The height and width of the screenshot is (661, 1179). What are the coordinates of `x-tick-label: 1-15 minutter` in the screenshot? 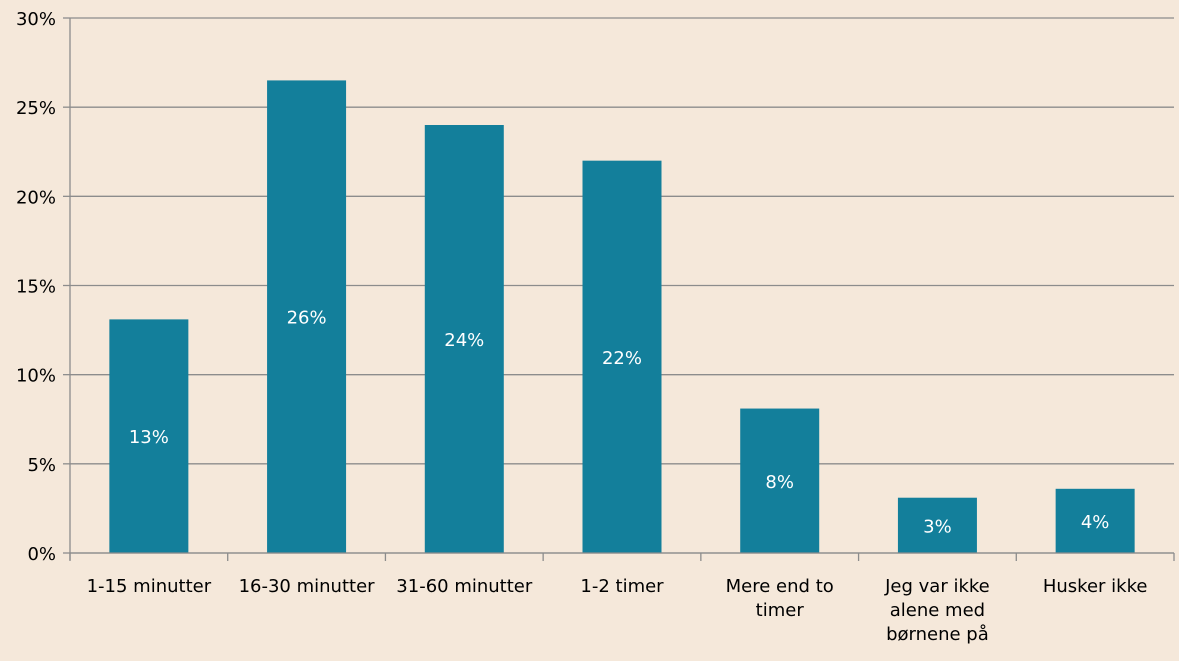 It's located at (149, 586).